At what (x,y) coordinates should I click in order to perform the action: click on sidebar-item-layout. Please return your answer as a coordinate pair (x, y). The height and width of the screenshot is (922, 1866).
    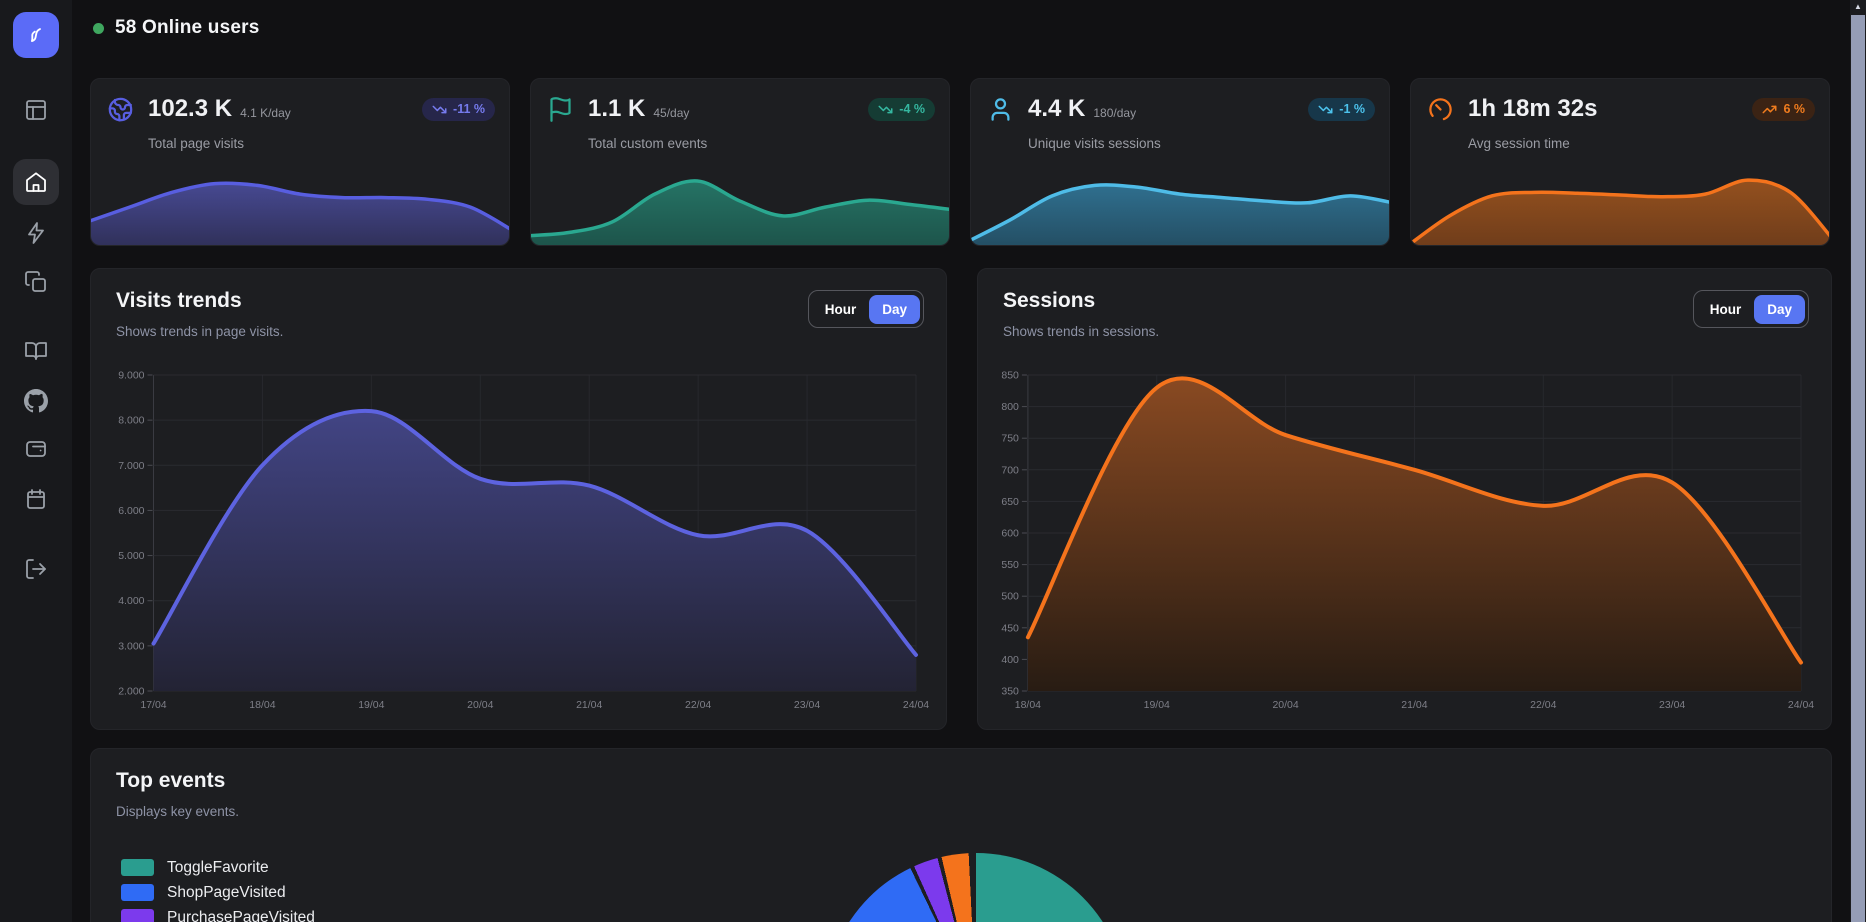
    Looking at the image, I should click on (36, 110).